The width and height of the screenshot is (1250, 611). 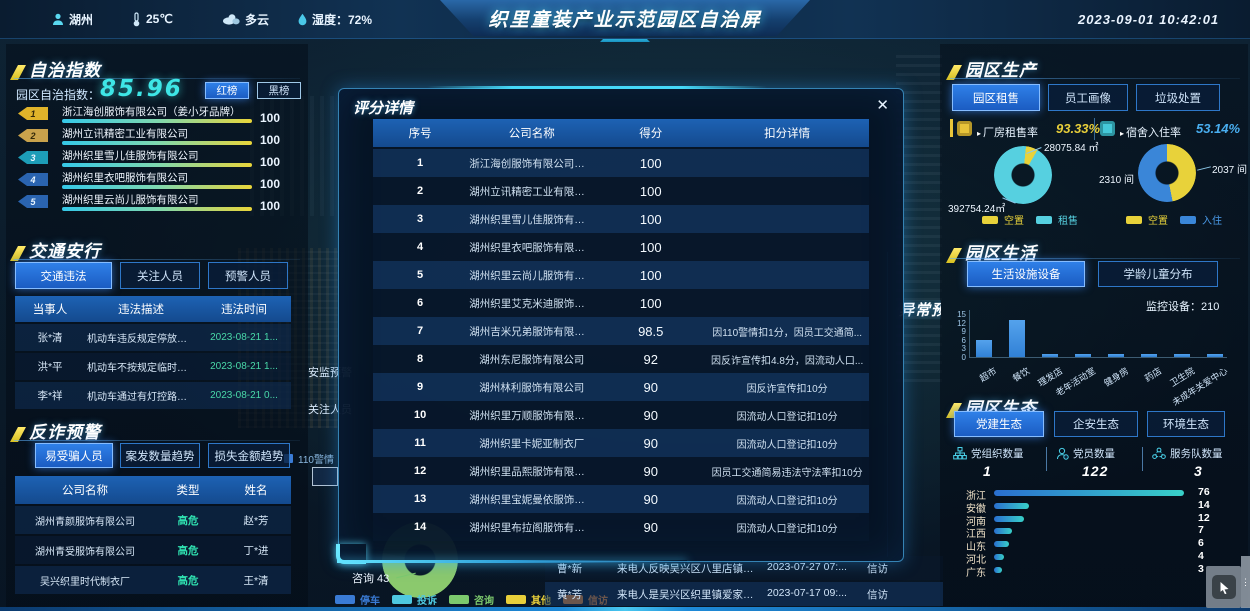 I want to click on row-index: 1, so click(x=420, y=163).